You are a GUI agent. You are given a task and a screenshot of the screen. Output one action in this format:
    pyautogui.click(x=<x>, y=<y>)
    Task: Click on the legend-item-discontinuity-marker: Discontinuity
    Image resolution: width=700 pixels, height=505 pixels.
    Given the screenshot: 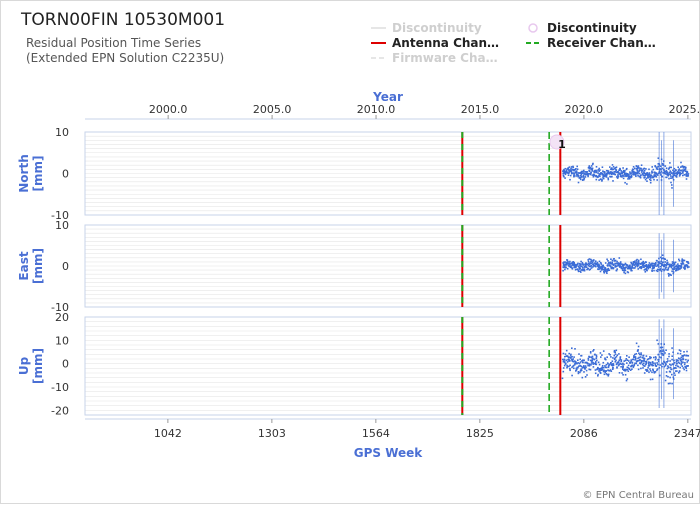 What is the action you would take?
    pyautogui.click(x=582, y=28)
    